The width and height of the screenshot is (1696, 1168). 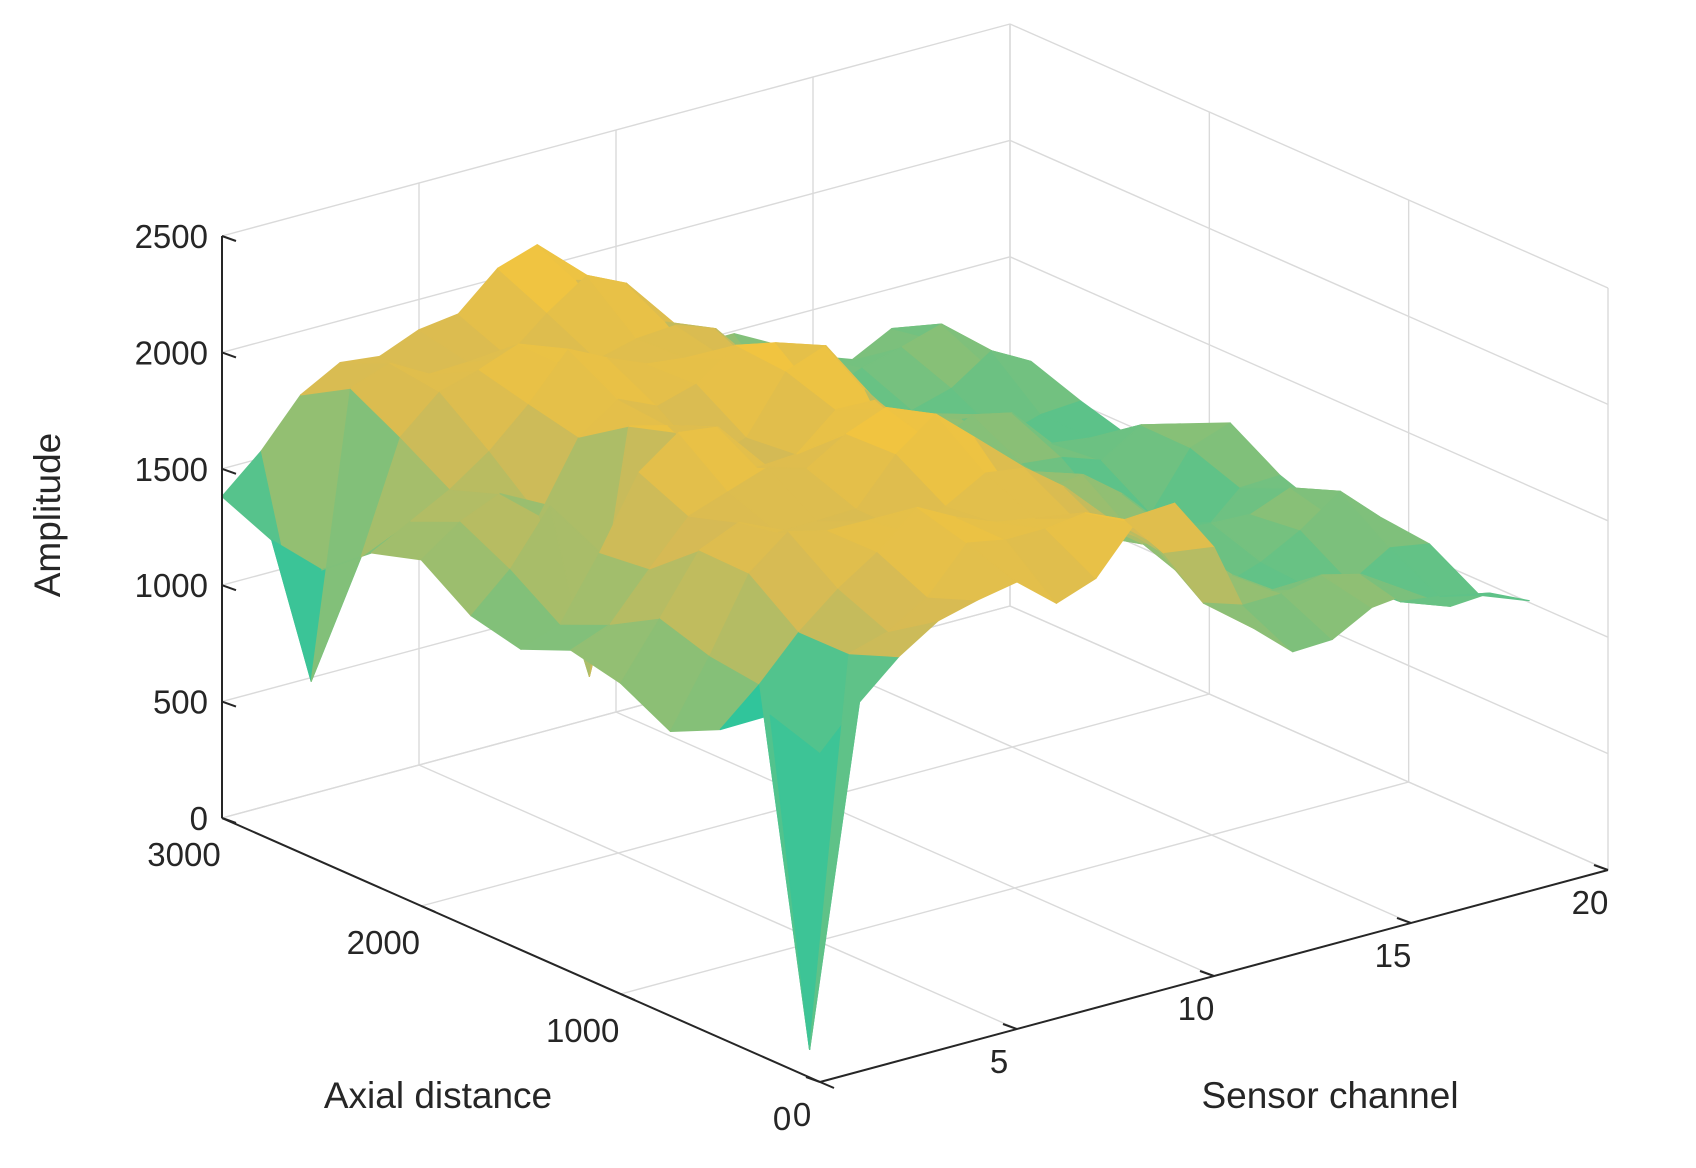 I want to click on floor-grid-y, so click(x=1014, y=888).